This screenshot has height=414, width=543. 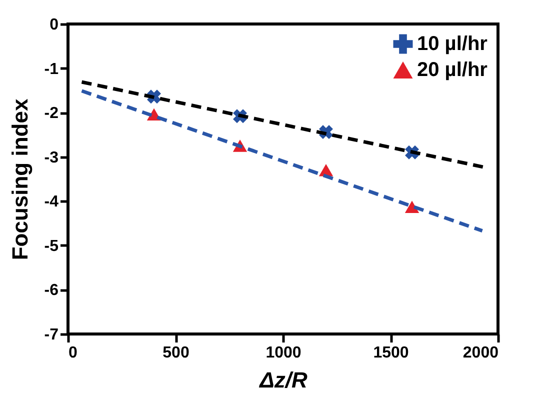 I want to click on y-tick-label: 0, so click(x=54, y=25).